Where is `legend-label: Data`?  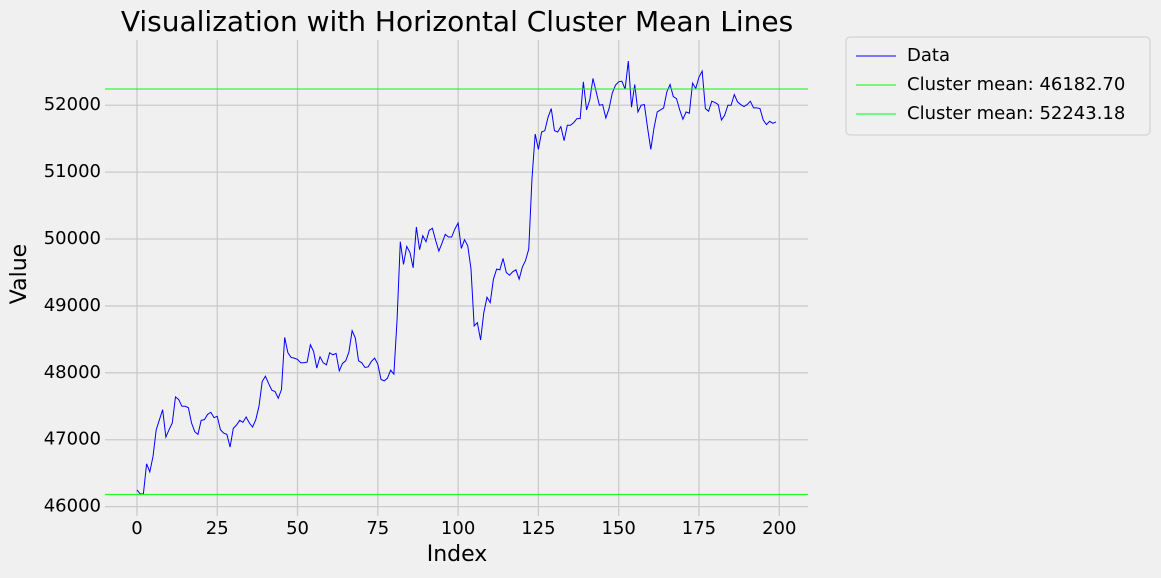
legend-label: Data is located at coordinates (928, 55).